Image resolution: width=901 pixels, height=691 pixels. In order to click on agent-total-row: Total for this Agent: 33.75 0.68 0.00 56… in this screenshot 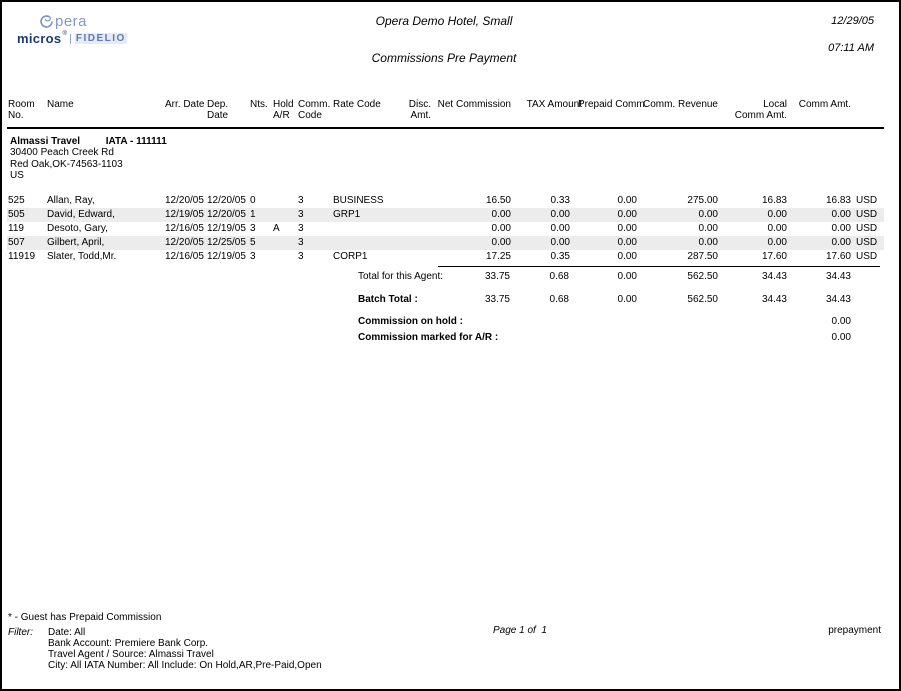, I will do `click(450, 277)`.